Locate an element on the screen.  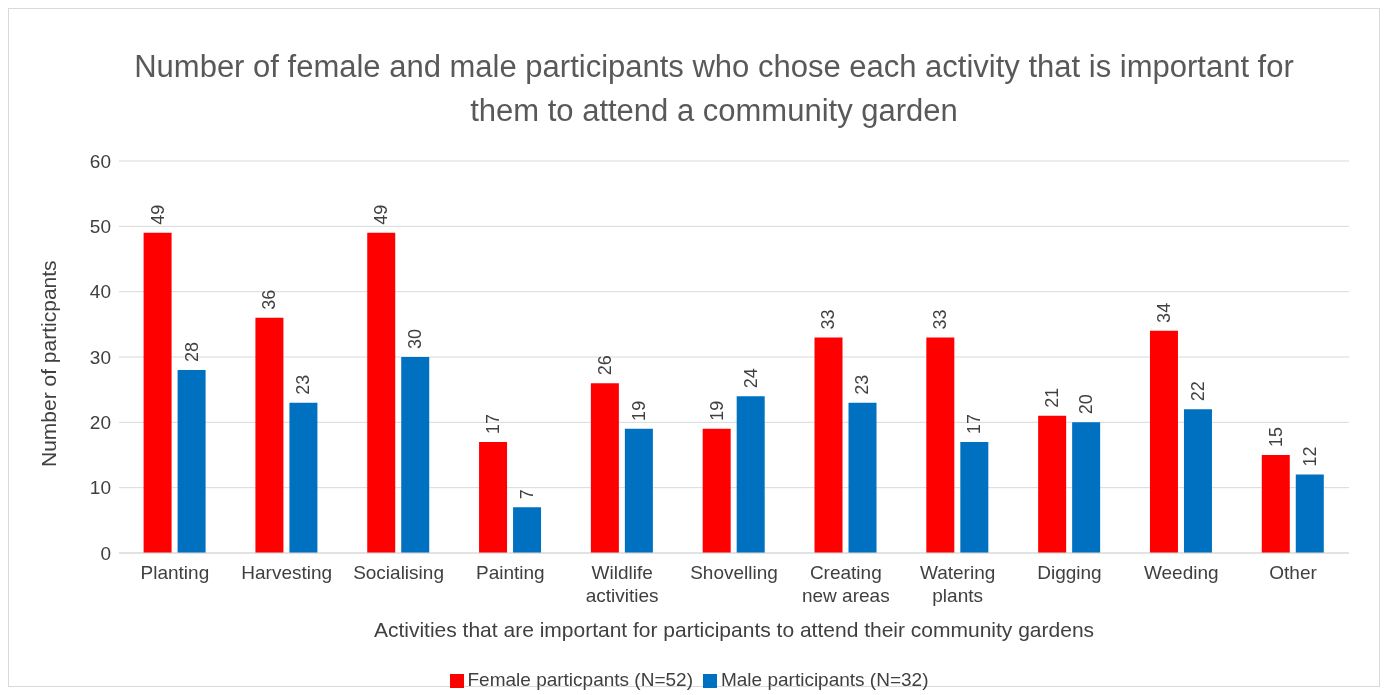
x-tick-label: Watering plants is located at coordinates (957, 584).